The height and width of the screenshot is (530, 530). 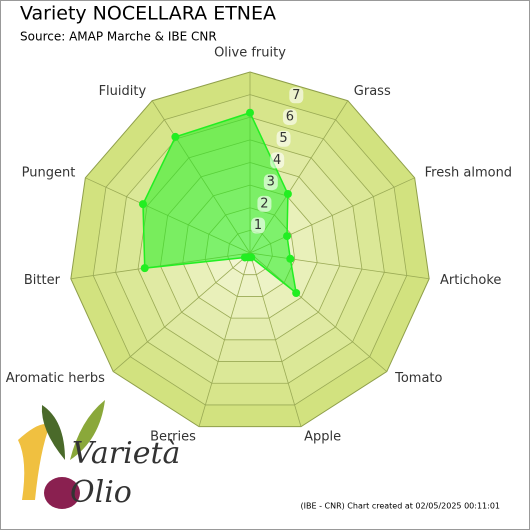 I want to click on category-label: Apple, so click(x=322, y=437).